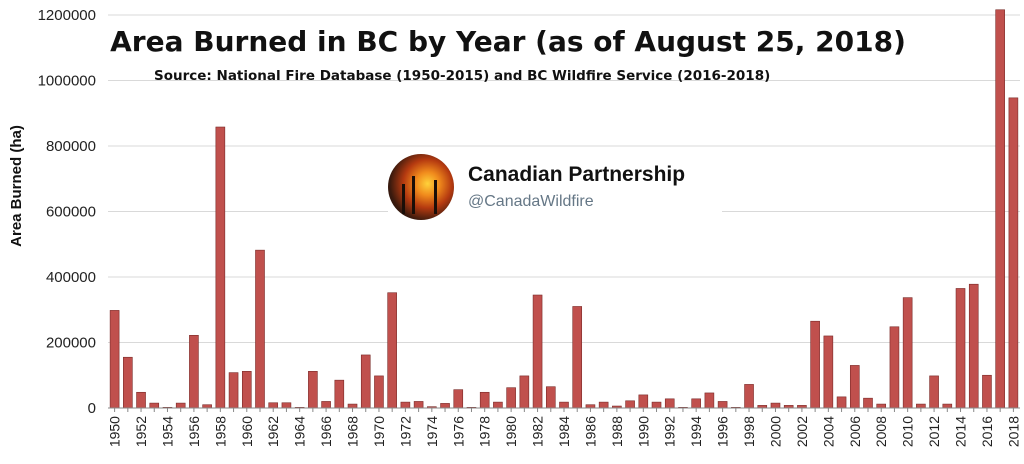 This screenshot has width=1024, height=464. I want to click on x-tick-label: 2000, so click(775, 431).